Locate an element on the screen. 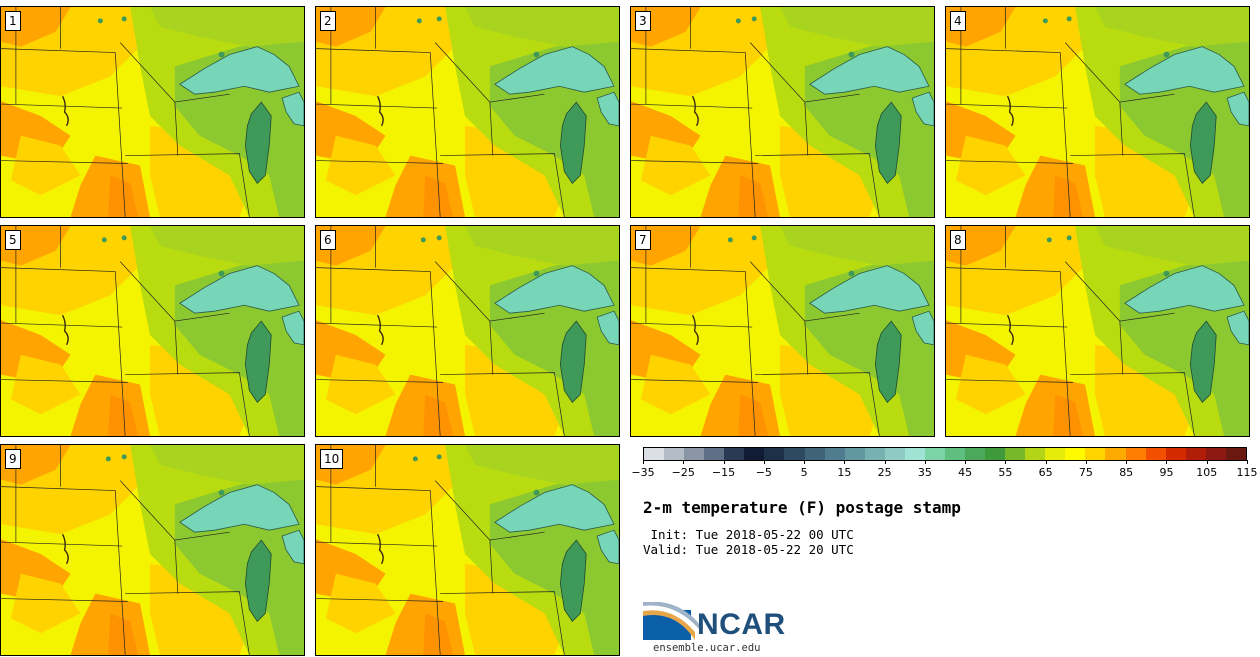  member-number-label: 7 is located at coordinates (643, 240).